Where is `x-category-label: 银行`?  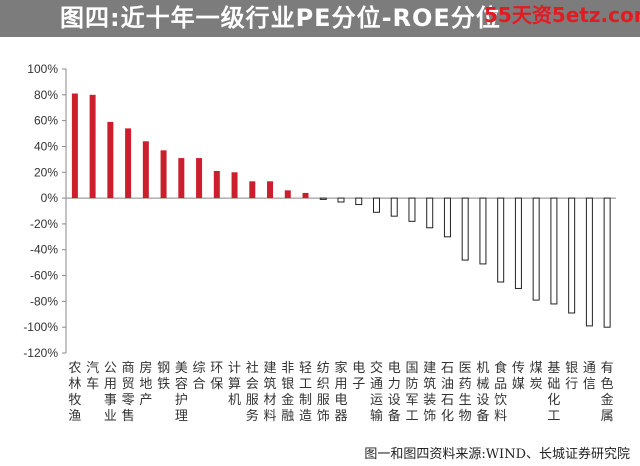
x-category-label: 银行 is located at coordinates (571, 376).